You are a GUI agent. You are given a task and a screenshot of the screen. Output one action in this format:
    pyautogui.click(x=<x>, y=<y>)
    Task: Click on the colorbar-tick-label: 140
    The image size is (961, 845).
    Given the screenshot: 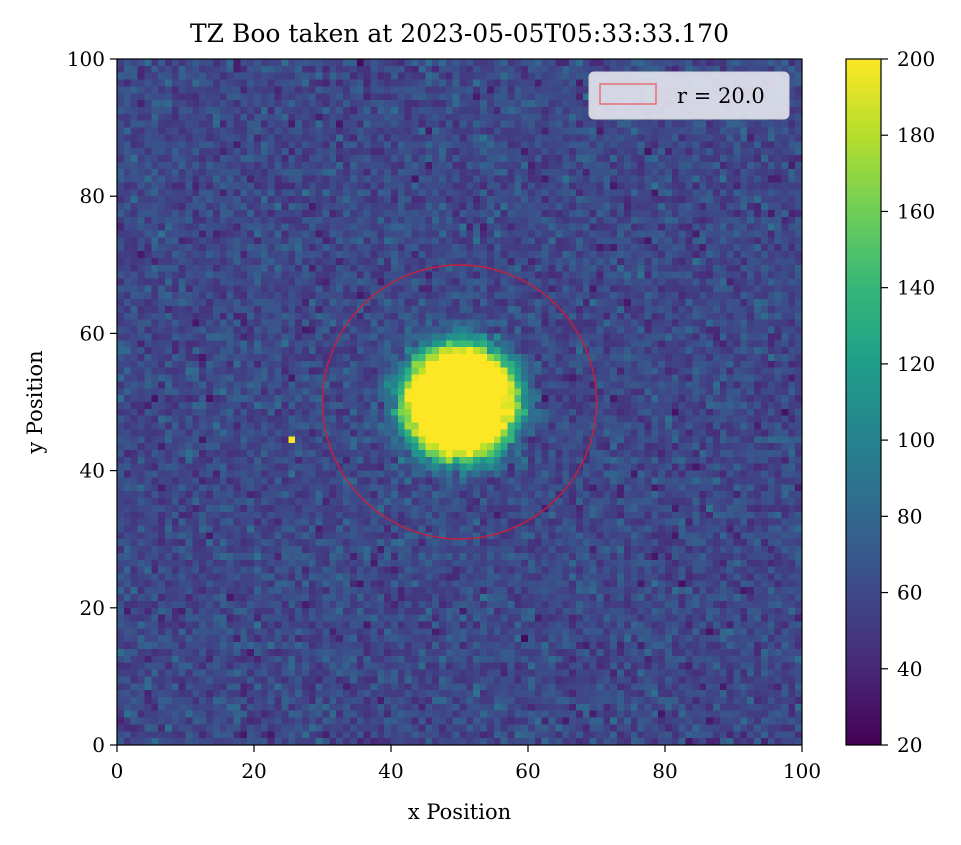 What is the action you would take?
    pyautogui.click(x=916, y=288)
    